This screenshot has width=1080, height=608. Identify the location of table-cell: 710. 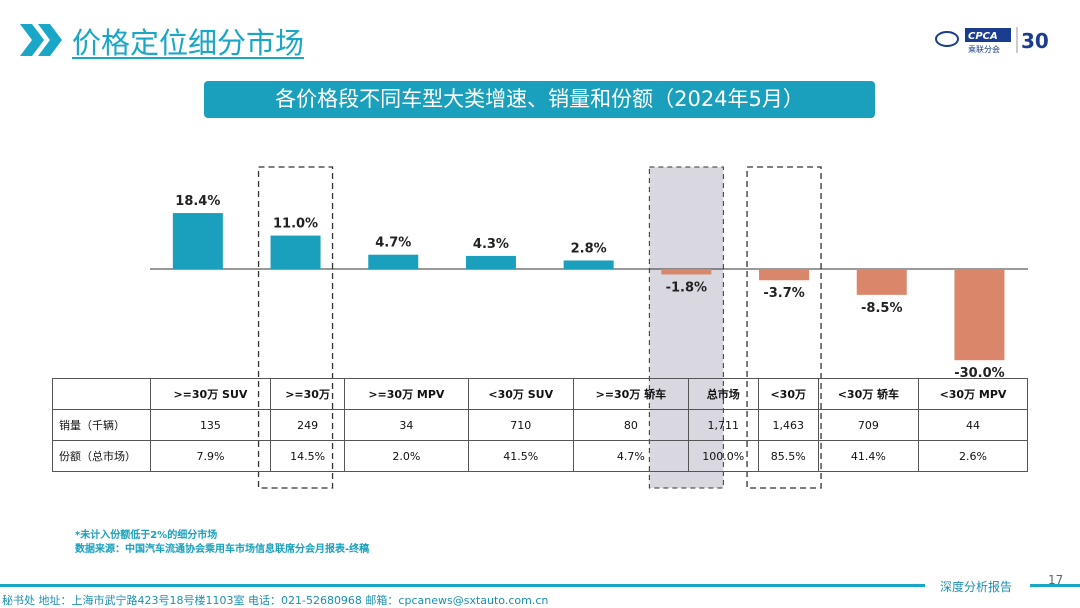
(521, 425).